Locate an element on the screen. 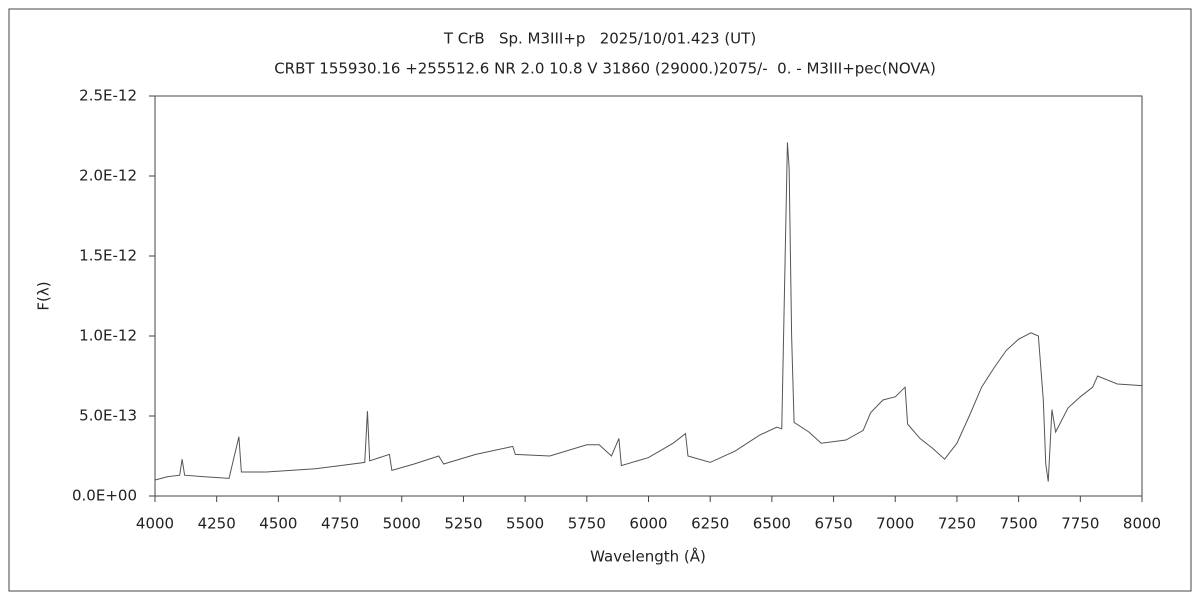 The image size is (1200, 600). x-tick-label: 4750 is located at coordinates (340, 524).